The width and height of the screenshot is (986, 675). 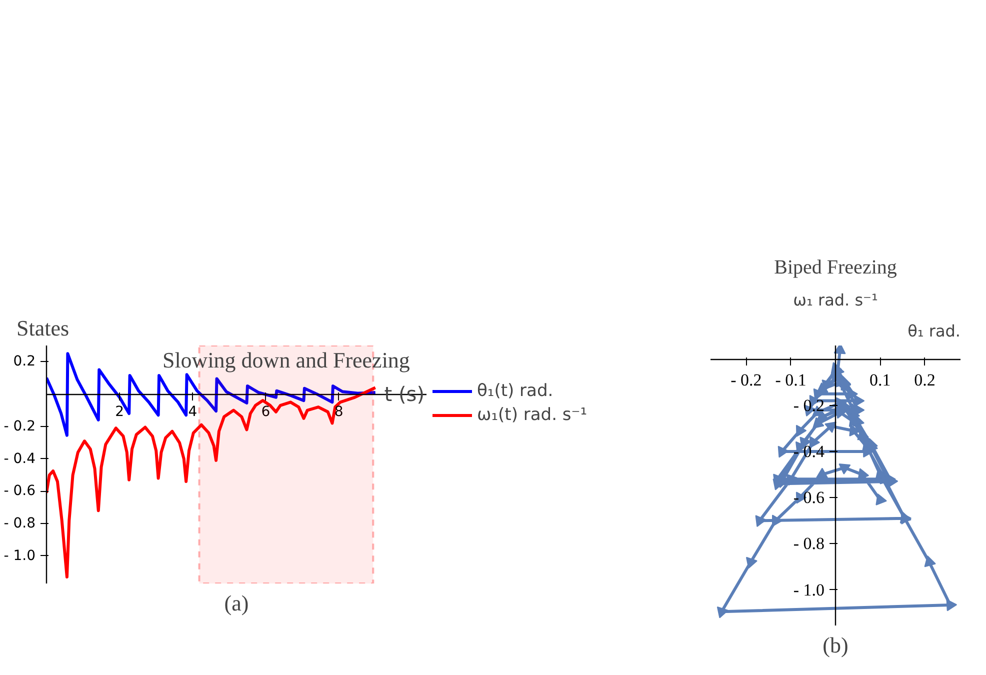 I want to click on y-axis-title: ω₁ rad. s⁻¹, so click(x=835, y=300).